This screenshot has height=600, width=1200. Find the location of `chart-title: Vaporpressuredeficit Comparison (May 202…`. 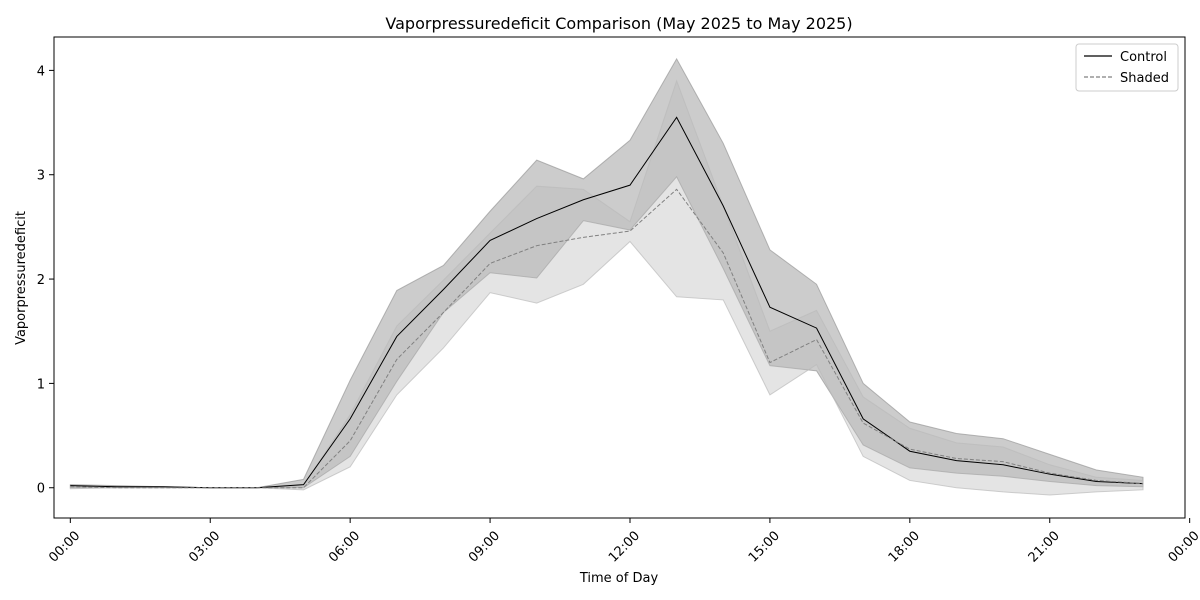

chart-title: Vaporpressuredeficit Comparison (May 202… is located at coordinates (618, 23).